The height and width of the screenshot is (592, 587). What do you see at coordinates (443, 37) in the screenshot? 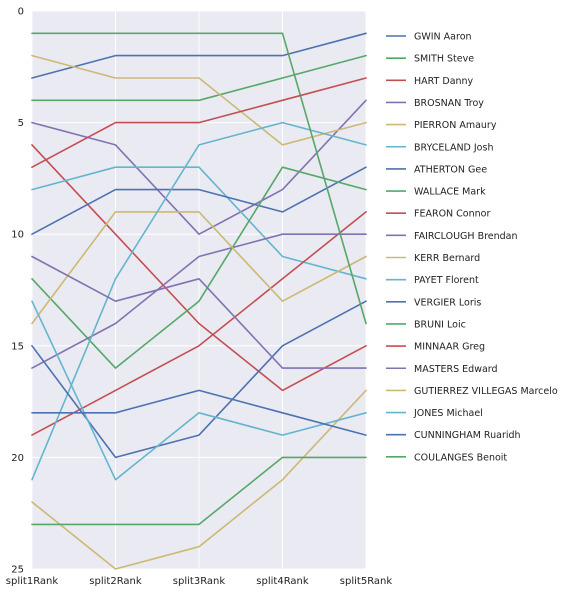
I see `legend-label: GWIN Aaron` at bounding box center [443, 37].